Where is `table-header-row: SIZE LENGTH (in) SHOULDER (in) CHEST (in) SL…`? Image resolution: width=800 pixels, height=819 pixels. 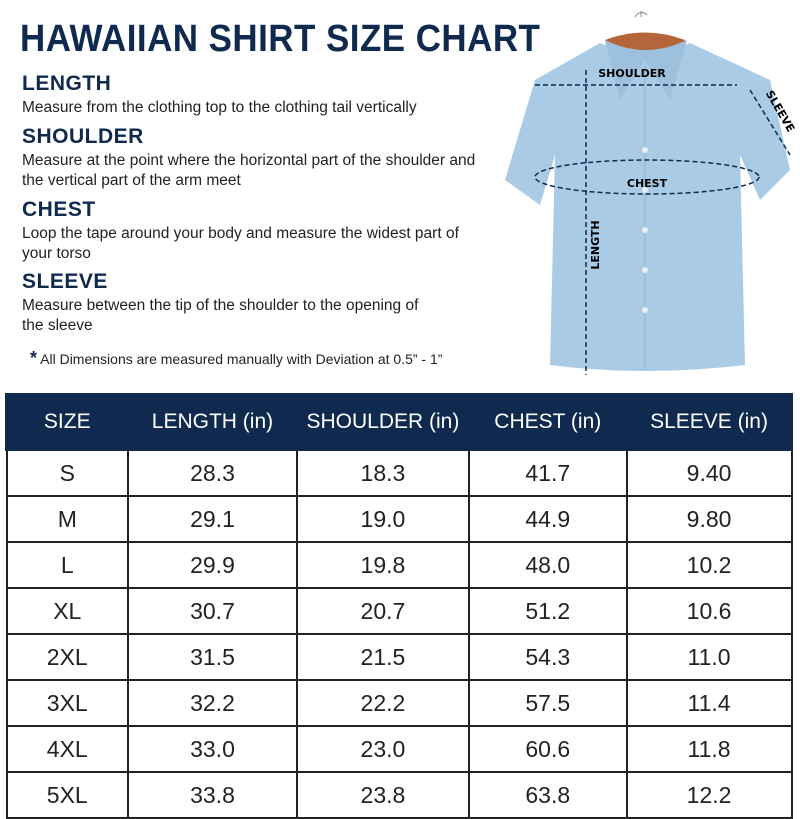 table-header-row: SIZE LENGTH (in) SHOULDER (in) CHEST (in) SL… is located at coordinates (399, 422).